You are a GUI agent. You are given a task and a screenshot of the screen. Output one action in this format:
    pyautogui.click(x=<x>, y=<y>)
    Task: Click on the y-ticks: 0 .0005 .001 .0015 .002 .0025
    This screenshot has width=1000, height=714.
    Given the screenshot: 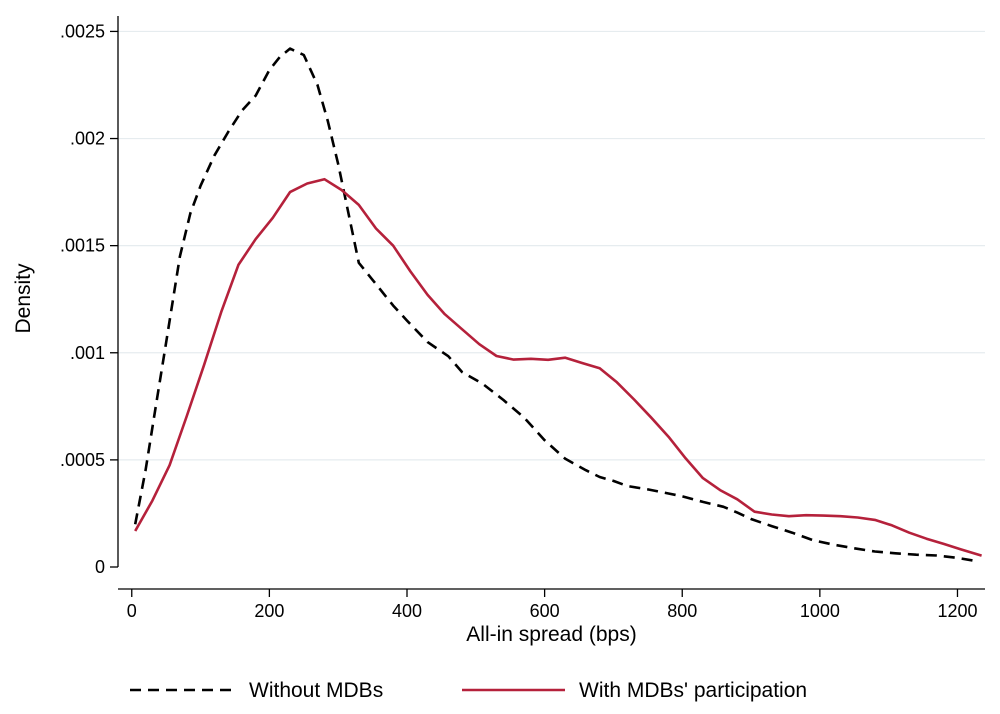 What is the action you would take?
    pyautogui.click(x=89, y=299)
    